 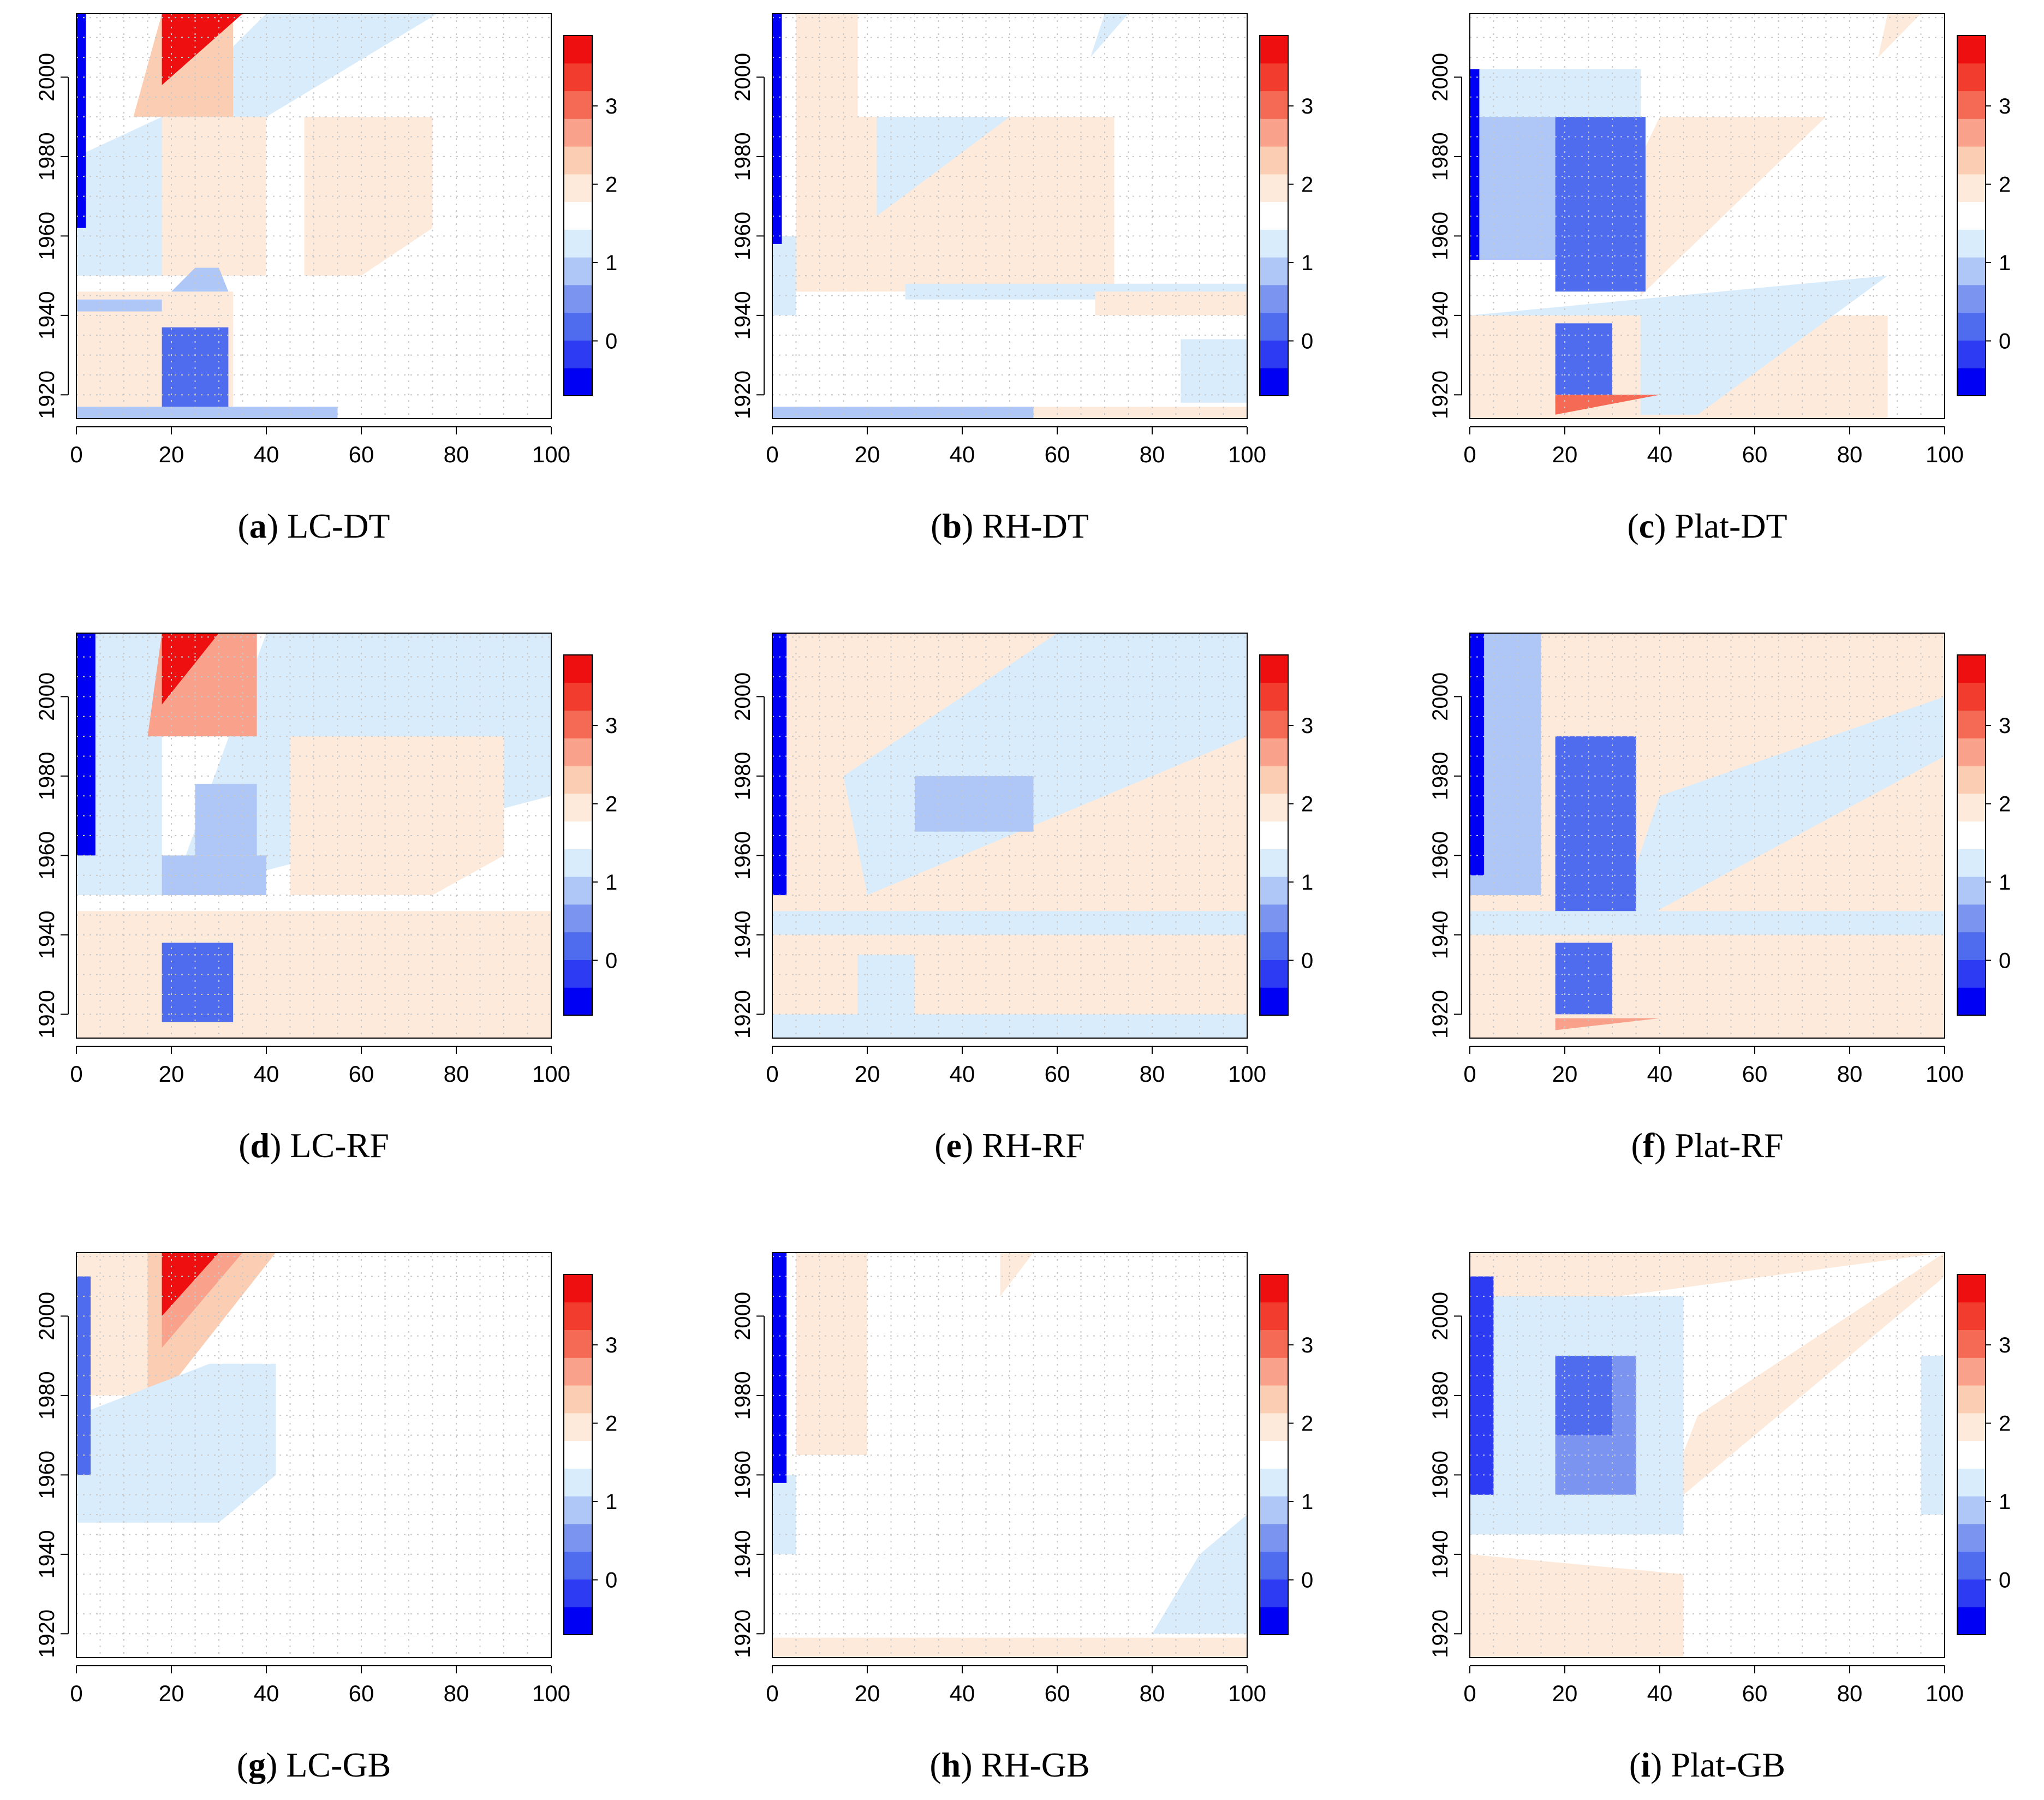 What do you see at coordinates (1010, 1145) in the screenshot?
I see `panel-caption: (e) RH-RF` at bounding box center [1010, 1145].